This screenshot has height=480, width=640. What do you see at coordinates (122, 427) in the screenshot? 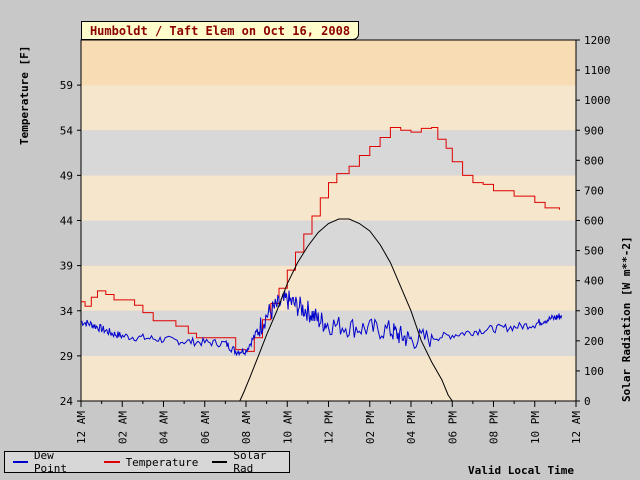
I see `x-tick-label: 02 AM` at bounding box center [122, 427].